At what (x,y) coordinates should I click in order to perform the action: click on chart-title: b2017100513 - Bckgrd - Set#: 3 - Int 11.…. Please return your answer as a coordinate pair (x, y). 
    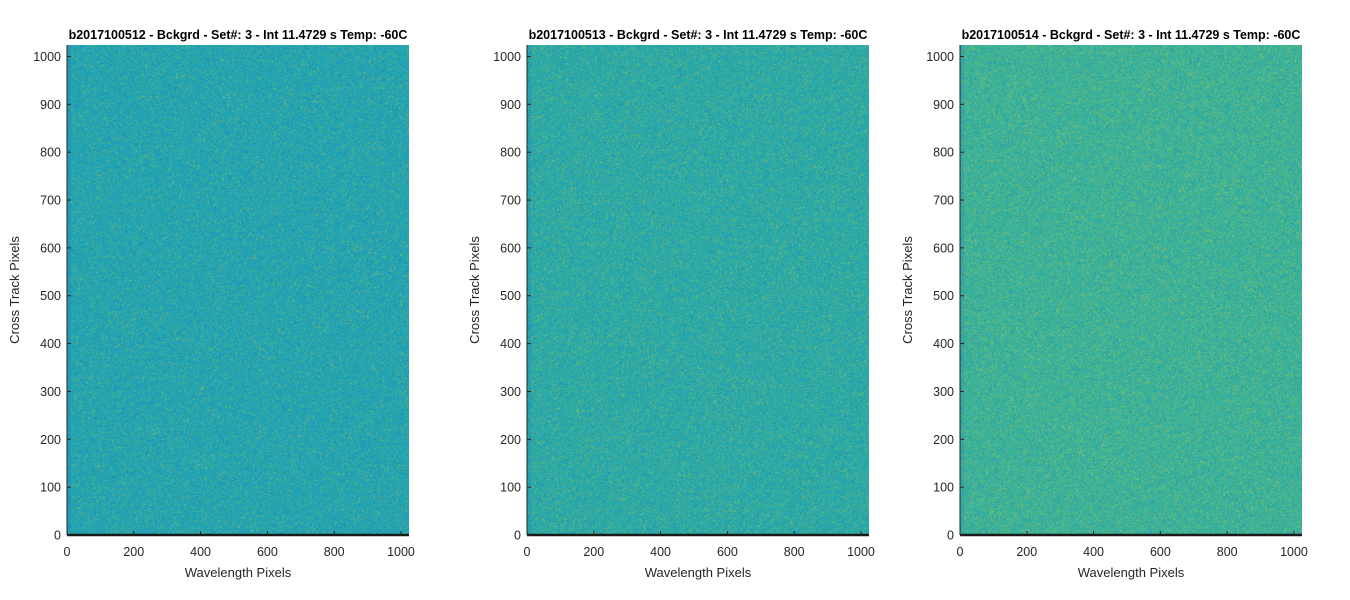
    Looking at the image, I should click on (698, 35).